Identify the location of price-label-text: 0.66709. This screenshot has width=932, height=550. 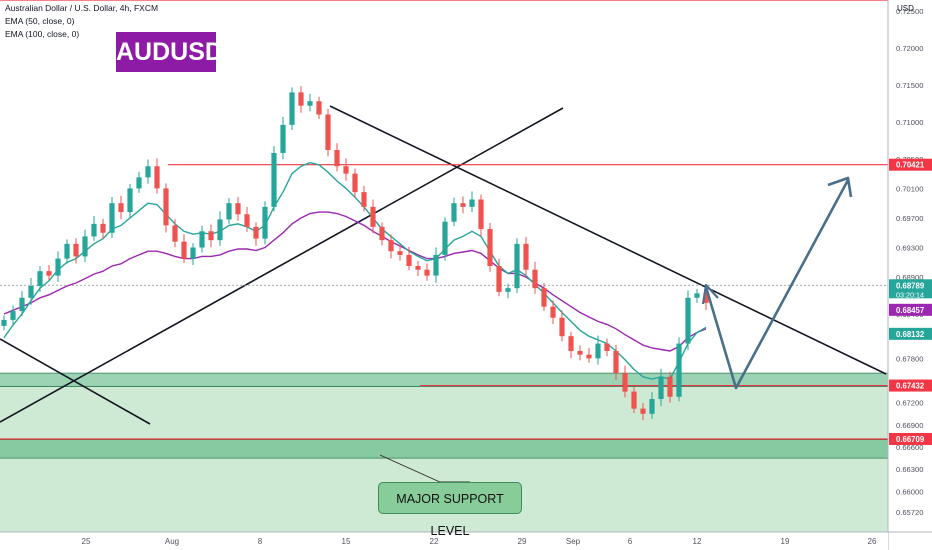
(910, 439).